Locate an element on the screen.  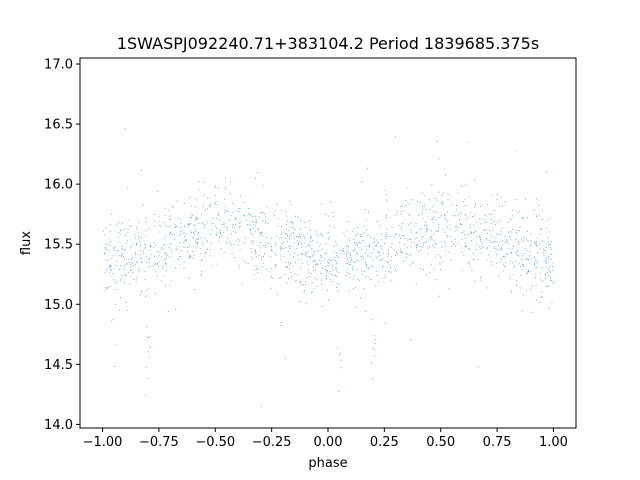
y-tick-label: 16.5 is located at coordinates (58, 125).